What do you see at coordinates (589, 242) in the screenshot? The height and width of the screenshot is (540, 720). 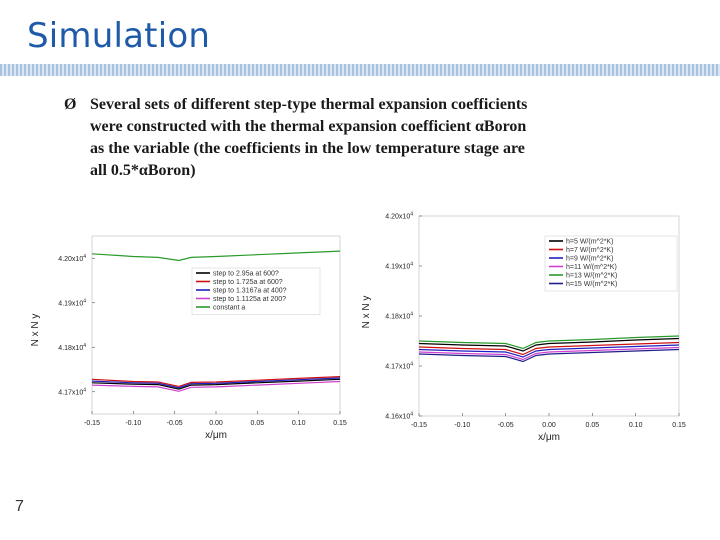 I see `legend-label: h=5 W/(m^2*K)` at bounding box center [589, 242].